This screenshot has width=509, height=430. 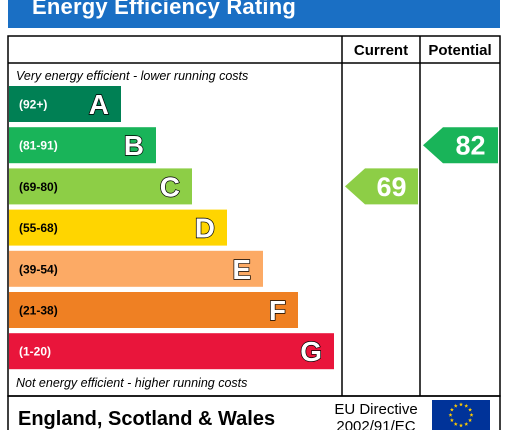 I want to click on band-f-bar, so click(x=153, y=310).